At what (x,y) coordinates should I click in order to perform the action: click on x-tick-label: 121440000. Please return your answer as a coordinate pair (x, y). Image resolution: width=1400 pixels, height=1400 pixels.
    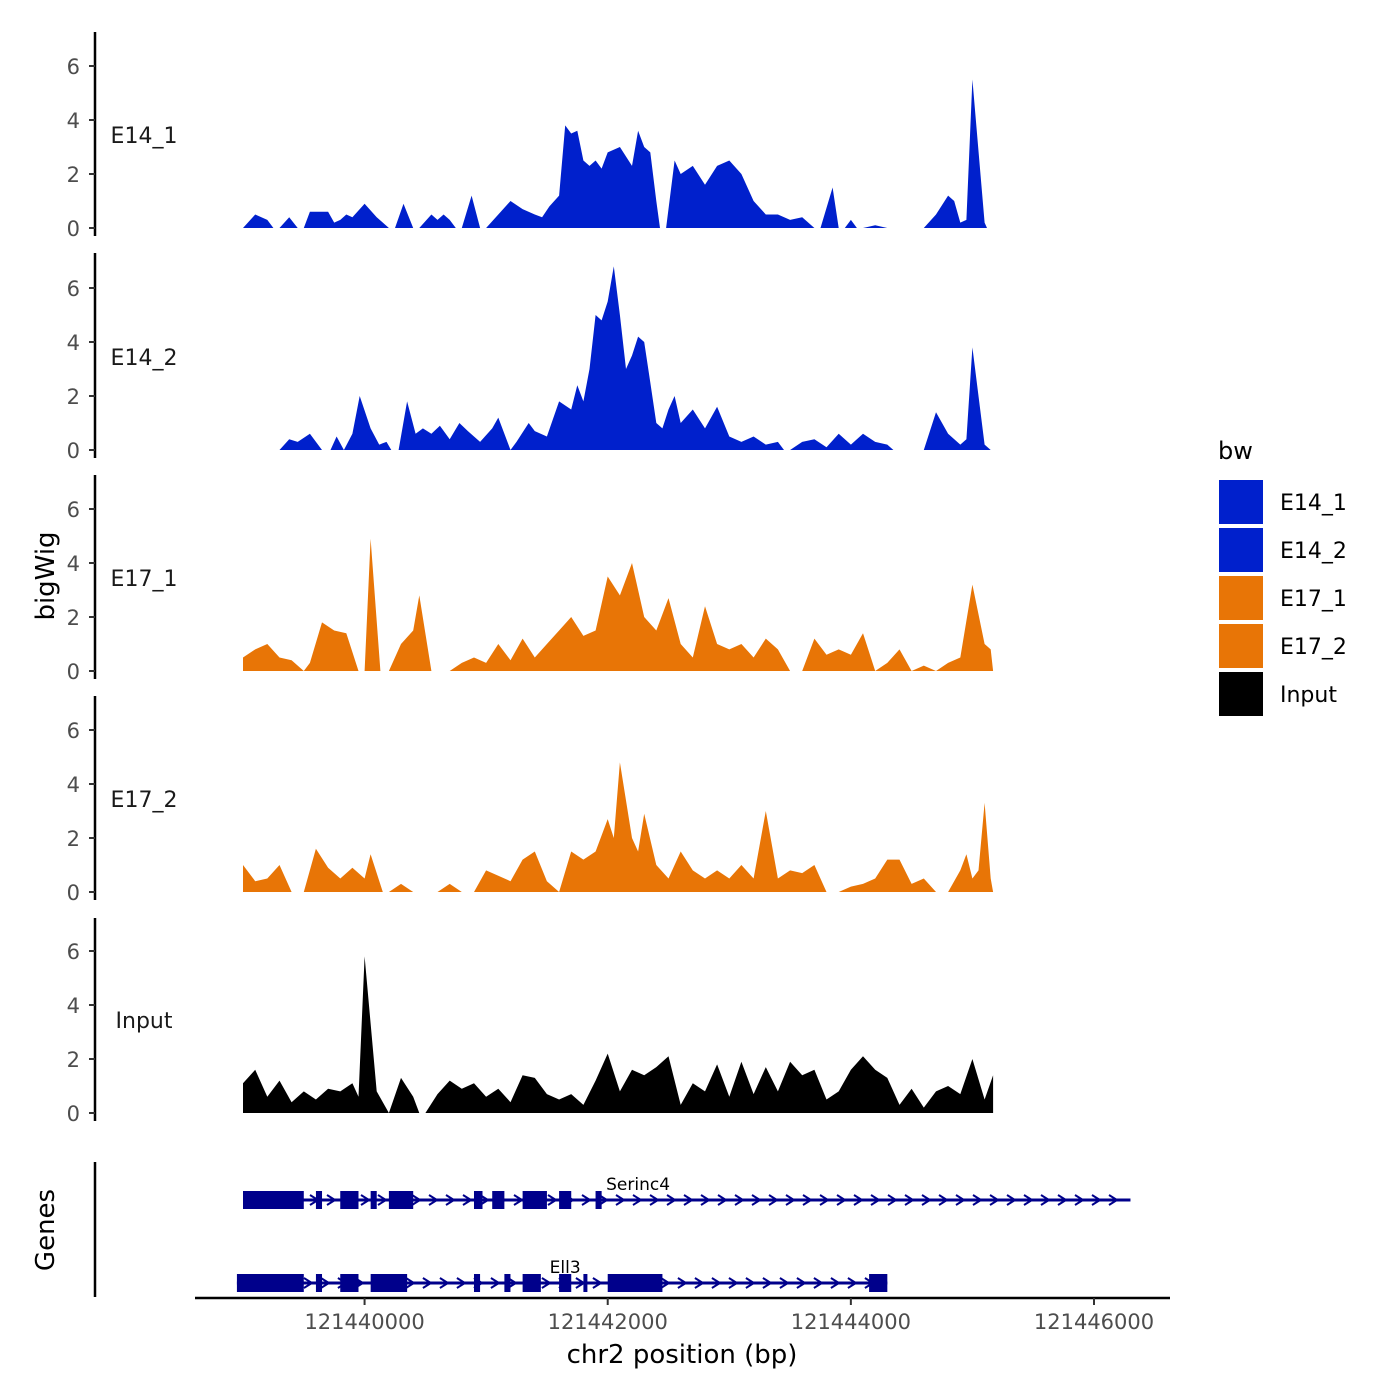
    Looking at the image, I should click on (364, 1322).